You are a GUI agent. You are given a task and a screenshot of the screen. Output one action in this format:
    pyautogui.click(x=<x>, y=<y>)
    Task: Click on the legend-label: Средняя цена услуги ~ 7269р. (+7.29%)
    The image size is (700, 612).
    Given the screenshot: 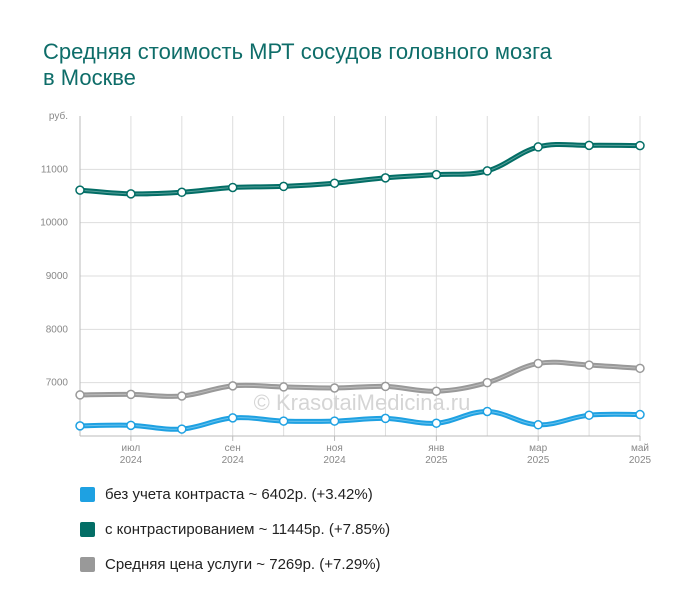 What is the action you would take?
    pyautogui.click(x=243, y=564)
    